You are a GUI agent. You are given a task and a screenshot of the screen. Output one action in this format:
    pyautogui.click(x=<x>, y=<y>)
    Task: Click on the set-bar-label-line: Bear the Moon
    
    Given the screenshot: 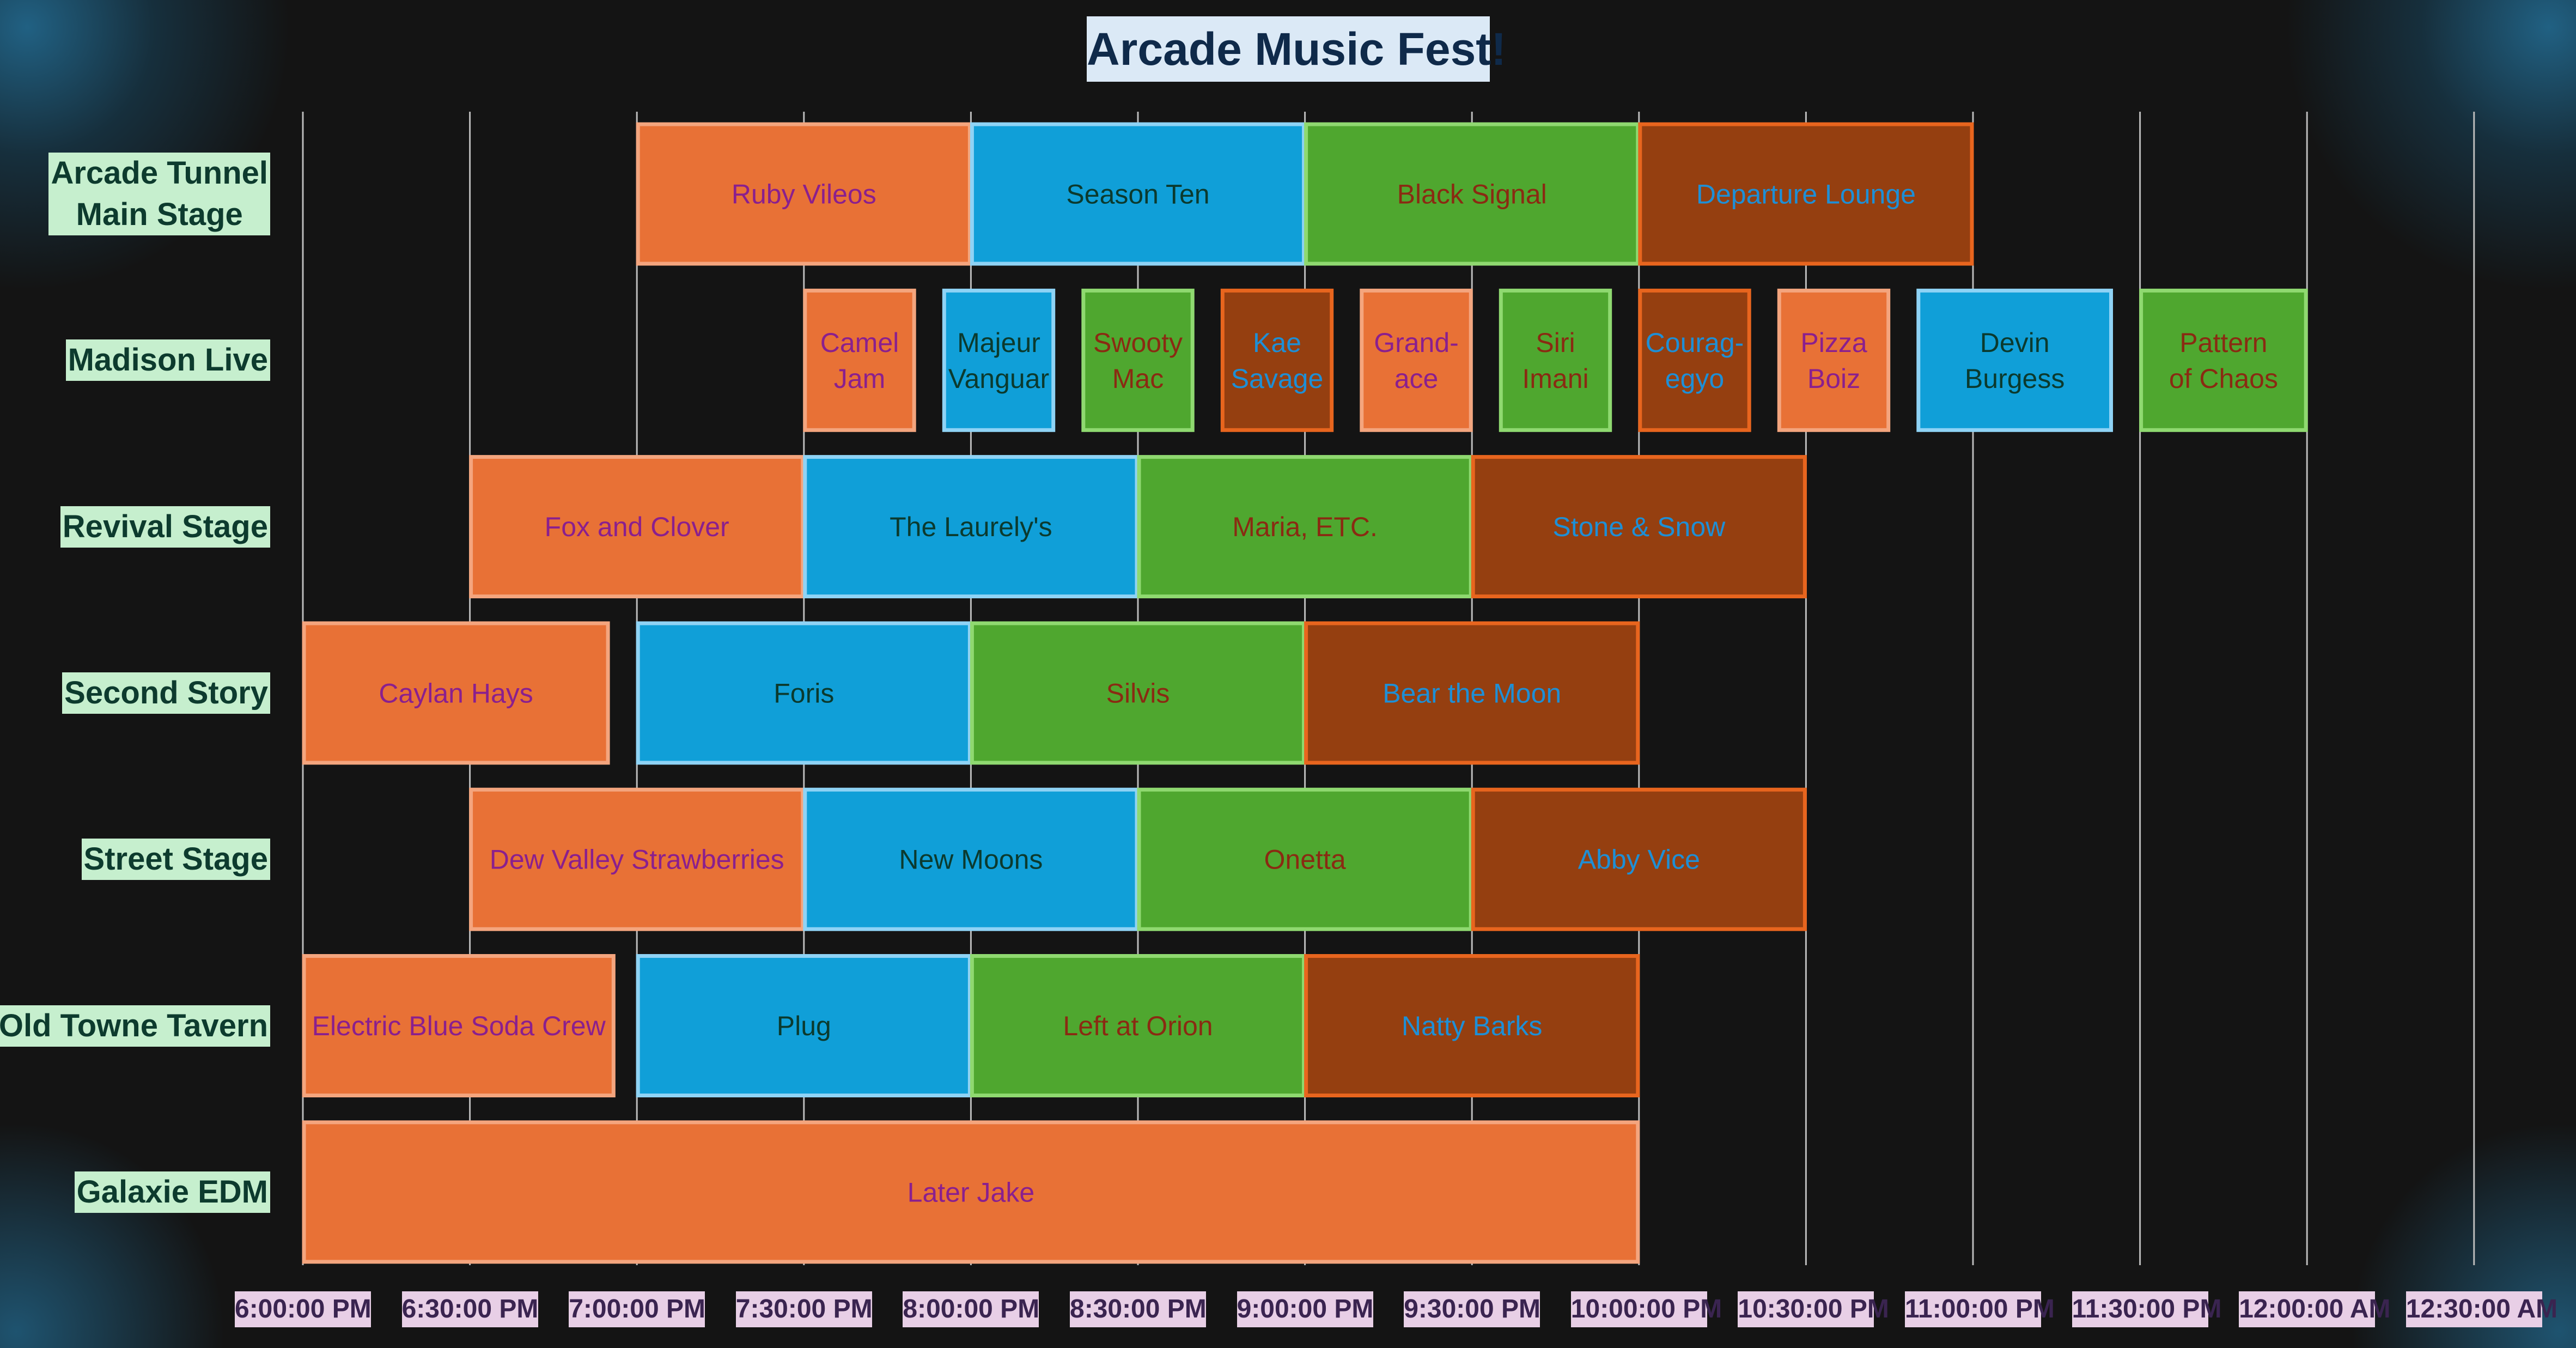 What is the action you would take?
    pyautogui.click(x=1472, y=693)
    